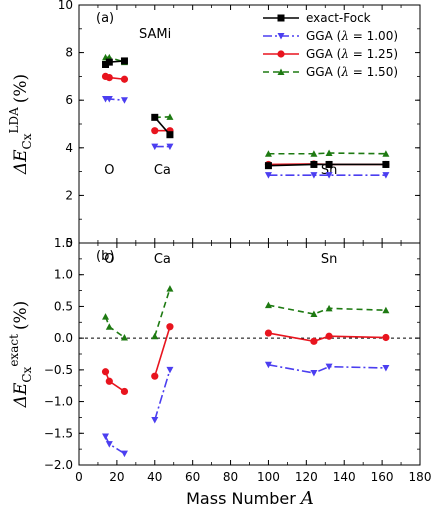  What do you see at coordinates (14, 350) in the screenshot?
I see `ylabel-sup: exact` at bounding box center [14, 350].